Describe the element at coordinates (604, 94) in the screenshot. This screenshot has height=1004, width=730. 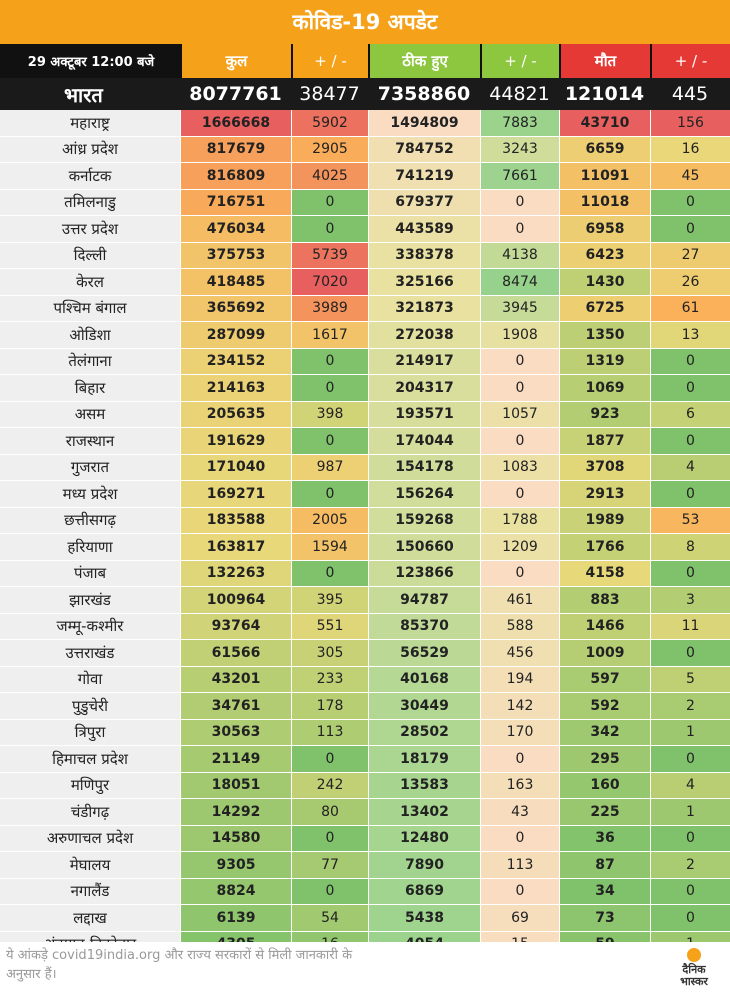
I see `india-deaths: 121014` at that location.